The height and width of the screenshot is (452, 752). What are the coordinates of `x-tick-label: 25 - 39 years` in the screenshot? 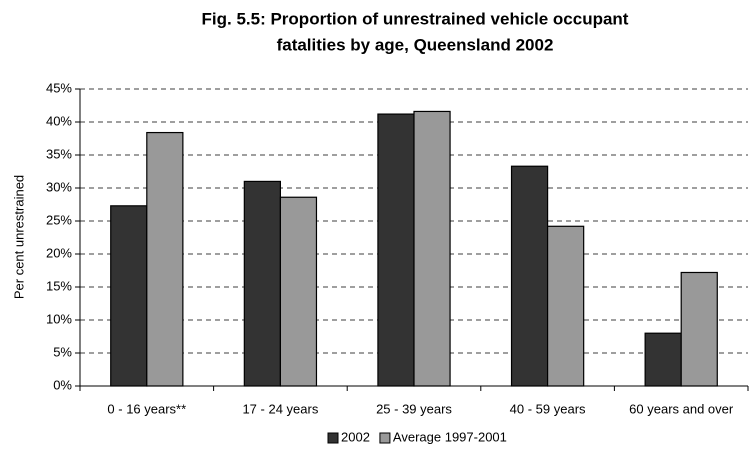 It's located at (414, 408).